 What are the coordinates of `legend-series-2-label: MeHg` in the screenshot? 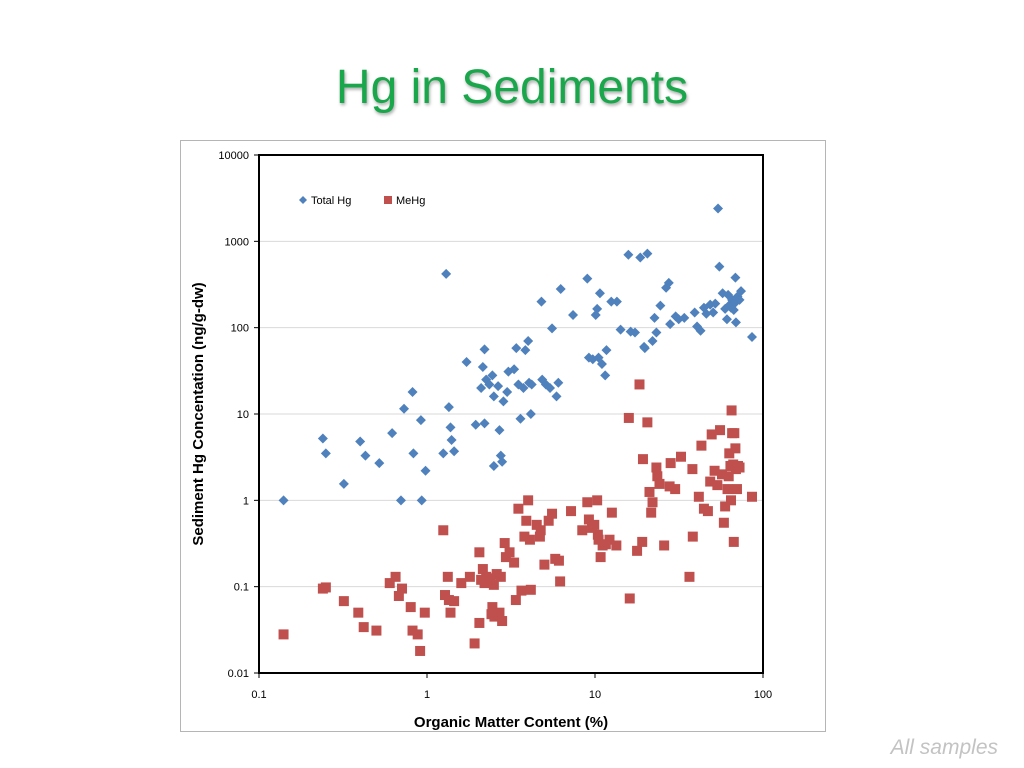 It's located at (410, 201).